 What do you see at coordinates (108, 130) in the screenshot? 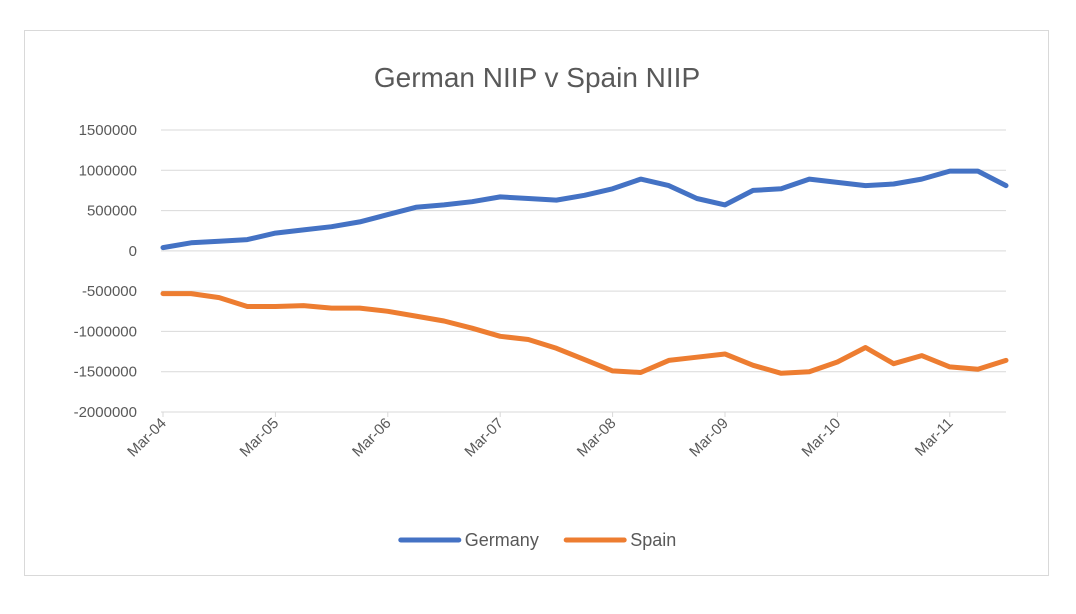
I see `y-tick-label: 1500000` at bounding box center [108, 130].